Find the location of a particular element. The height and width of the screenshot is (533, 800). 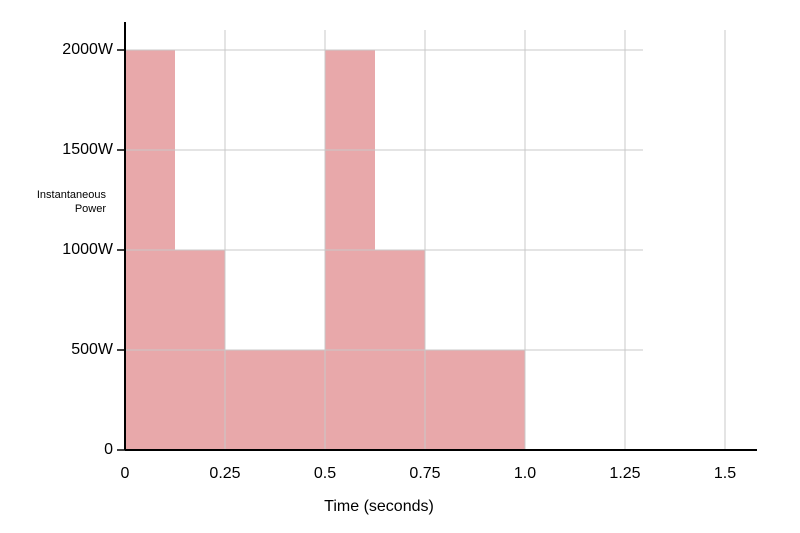

y-tick-label: 2000W is located at coordinates (88, 49).